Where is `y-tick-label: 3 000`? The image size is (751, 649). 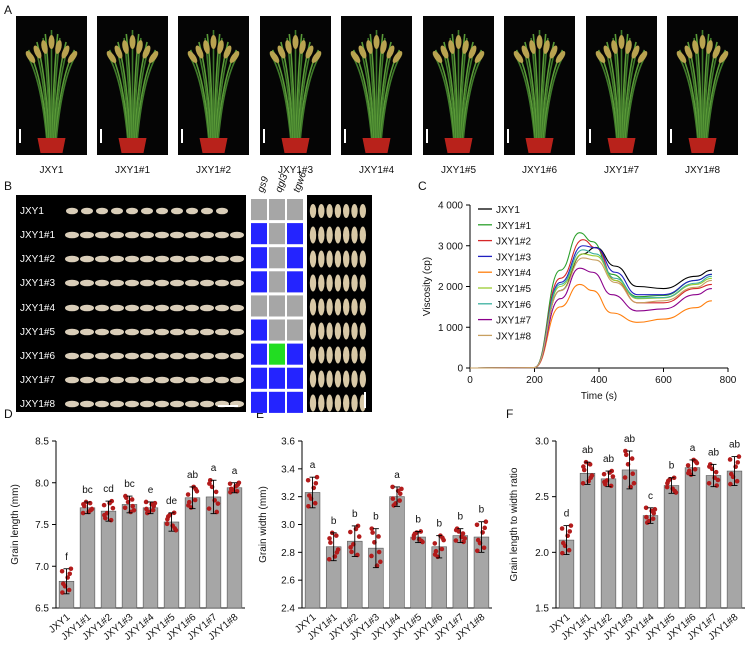 y-tick-label: 3 000 is located at coordinates (450, 246).